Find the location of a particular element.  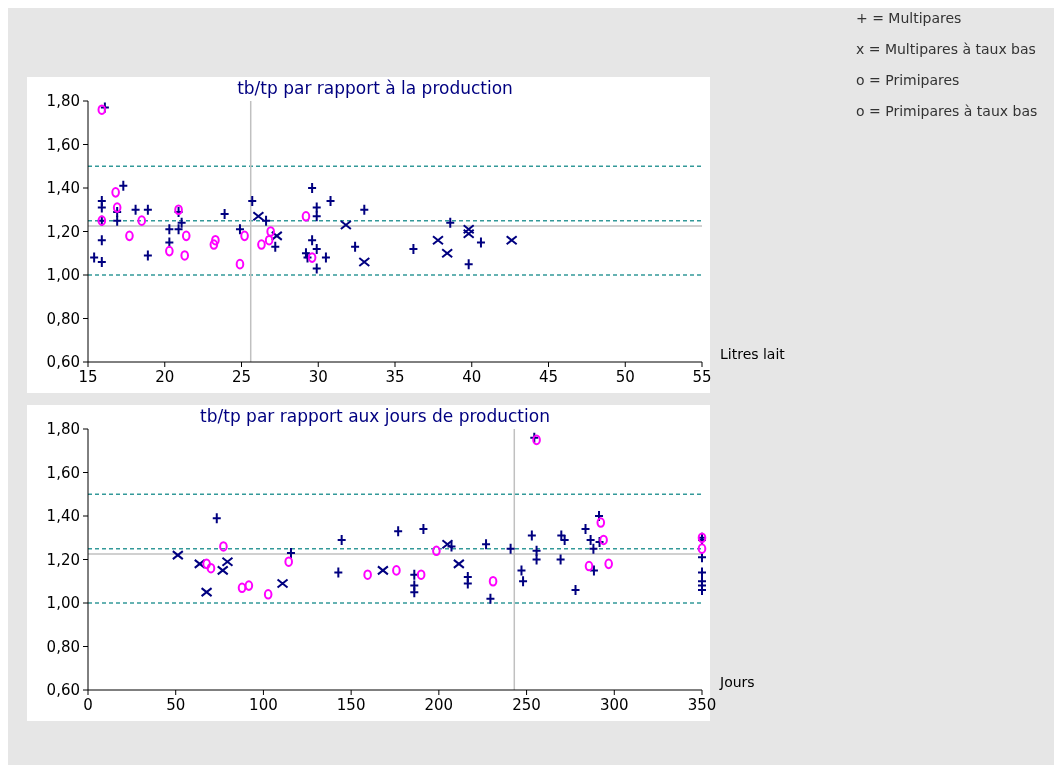

text: + = Multipares is located at coordinates (909, 17).